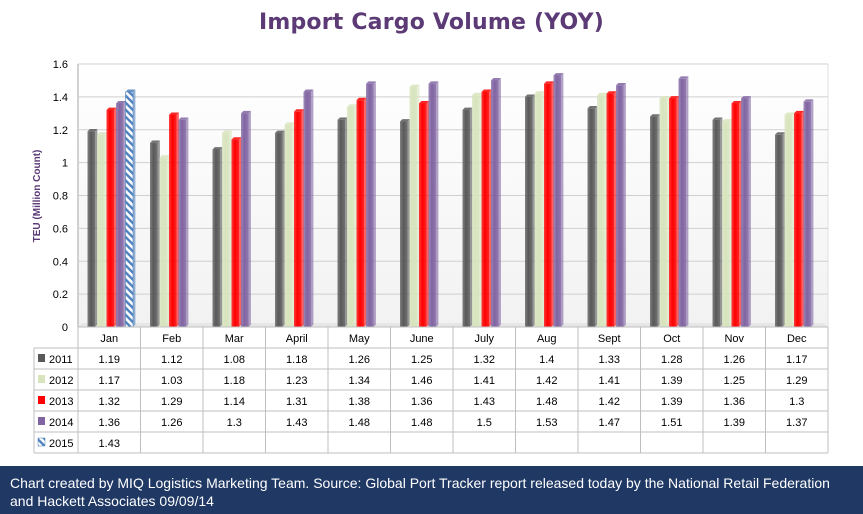 The image size is (863, 514). What do you see at coordinates (102, 229) in the screenshot?
I see `bar-2012-jan` at bounding box center [102, 229].